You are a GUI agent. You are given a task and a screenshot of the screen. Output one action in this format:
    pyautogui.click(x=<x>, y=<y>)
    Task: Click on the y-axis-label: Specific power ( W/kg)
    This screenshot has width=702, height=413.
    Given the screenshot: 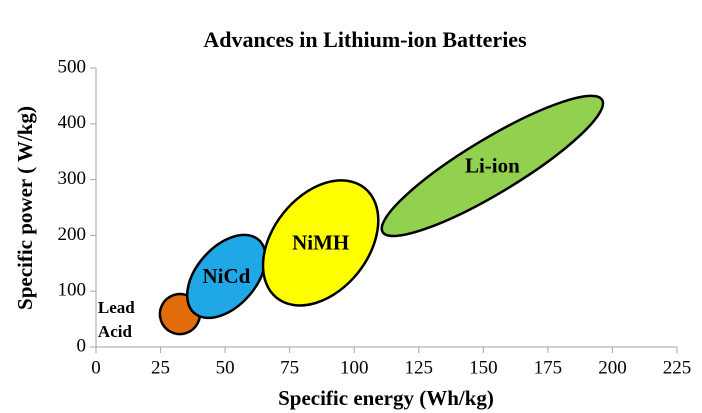 What is the action you would take?
    pyautogui.click(x=25, y=208)
    